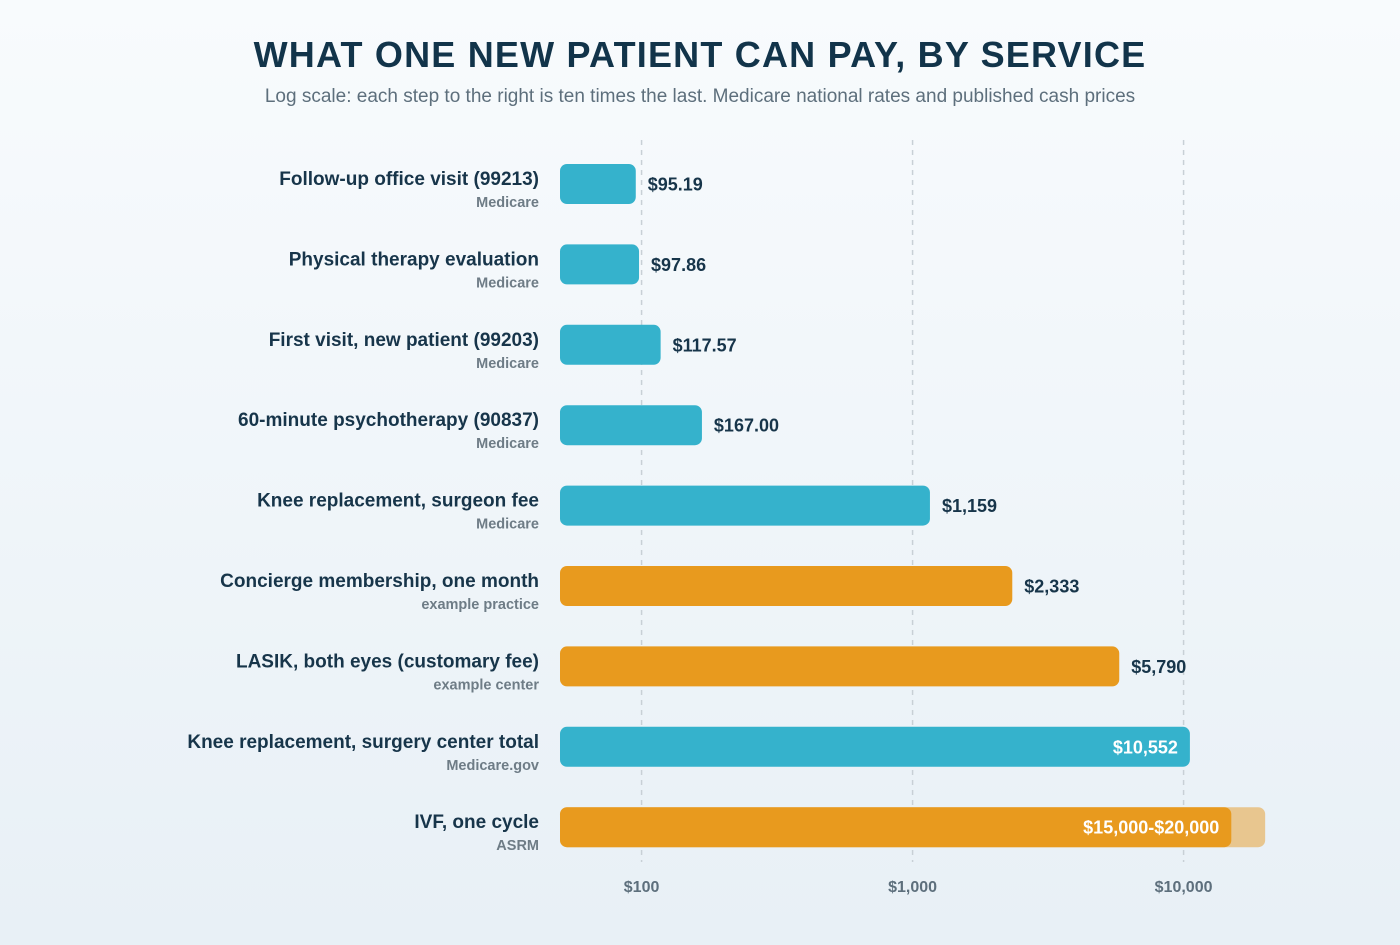  Describe the element at coordinates (705, 345) in the screenshot. I see `data-label: $117.57` at that location.